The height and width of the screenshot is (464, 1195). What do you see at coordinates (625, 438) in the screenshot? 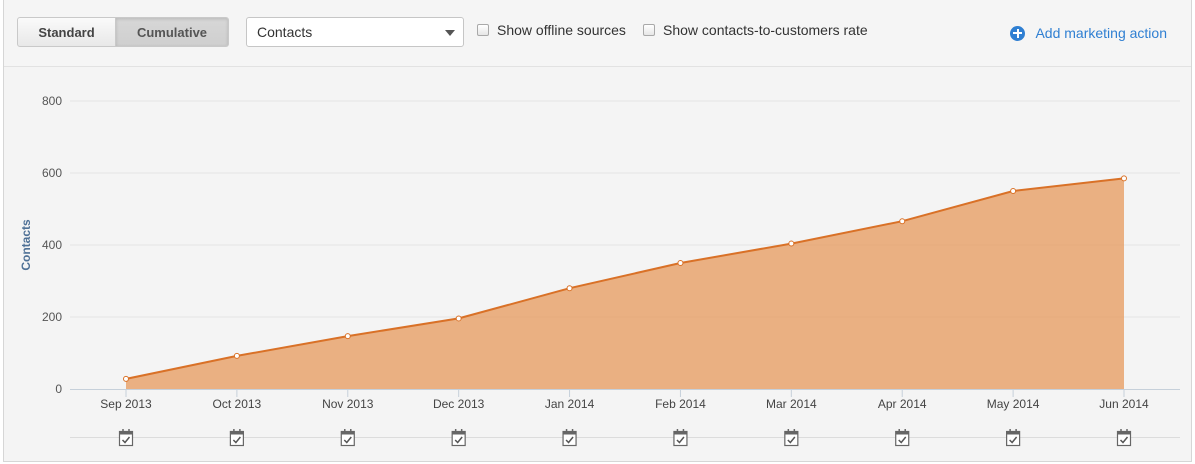
I see `marketing-action-markers` at bounding box center [625, 438].